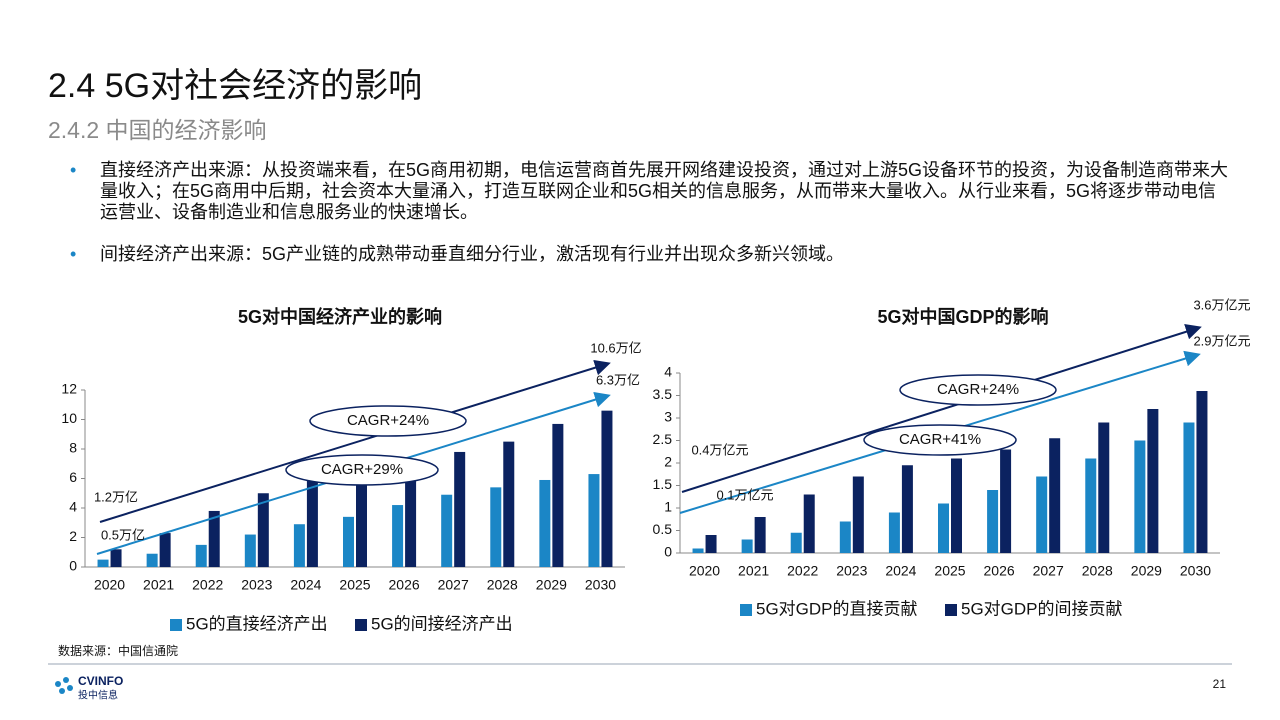  What do you see at coordinates (1220, 684) in the screenshot?
I see `page-number: 21` at bounding box center [1220, 684].